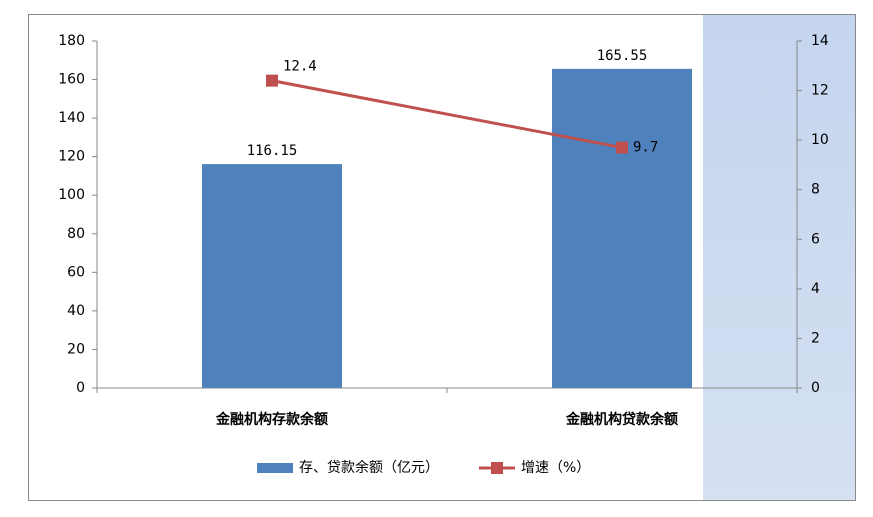  I want to click on y2-tick-label: 4, so click(815, 289).